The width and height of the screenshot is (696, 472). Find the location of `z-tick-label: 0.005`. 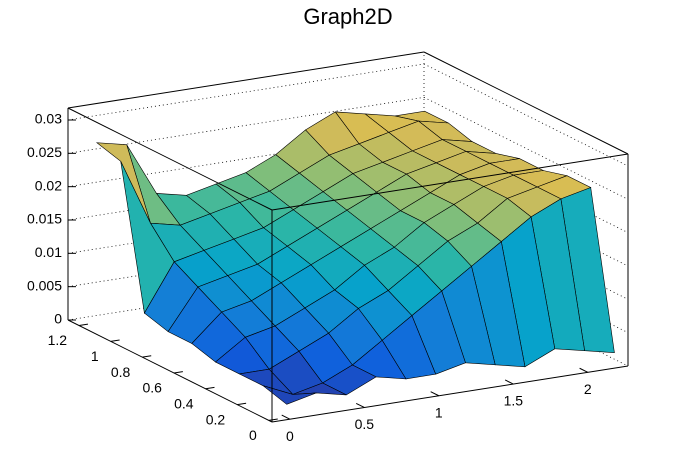

z-tick-label: 0.005 is located at coordinates (44, 285).